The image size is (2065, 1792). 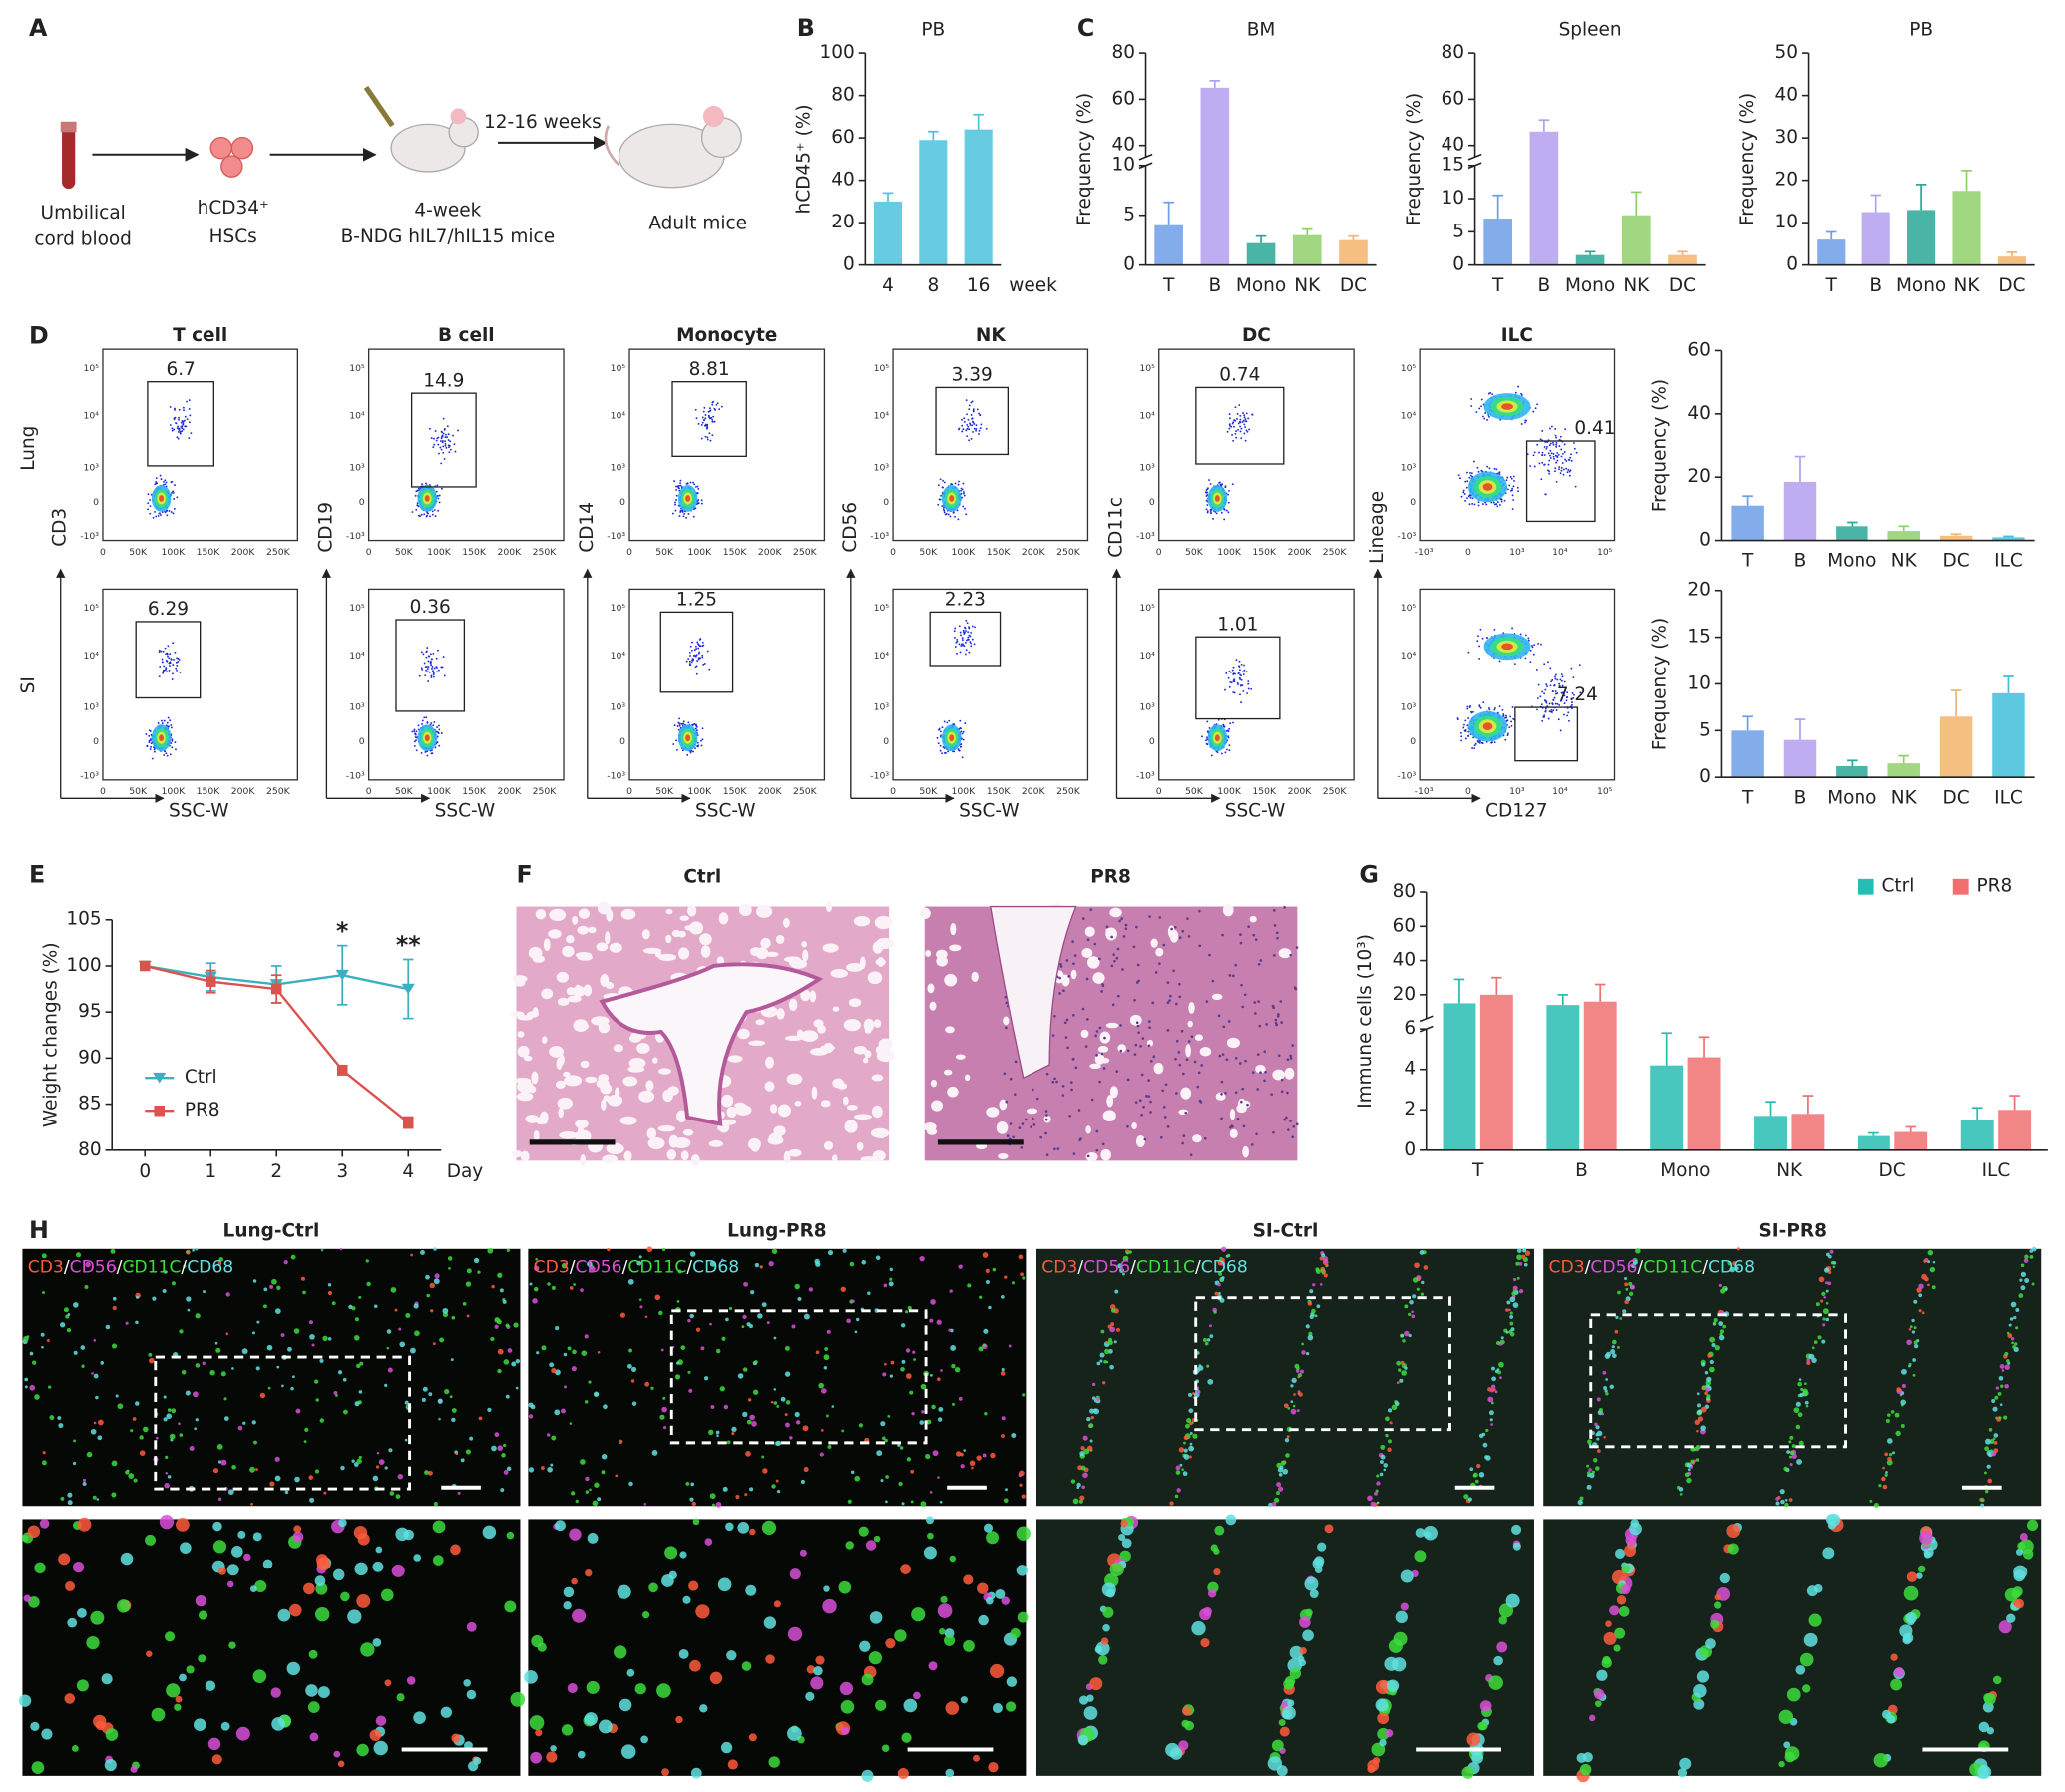 What do you see at coordinates (1699, 413) in the screenshot?
I see `y-tick-label: 40` at bounding box center [1699, 413].